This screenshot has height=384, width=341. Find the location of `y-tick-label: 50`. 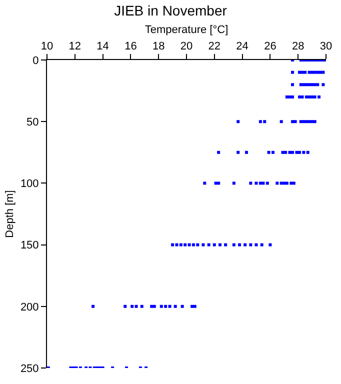

y-tick-label: 50 is located at coordinates (32, 122).